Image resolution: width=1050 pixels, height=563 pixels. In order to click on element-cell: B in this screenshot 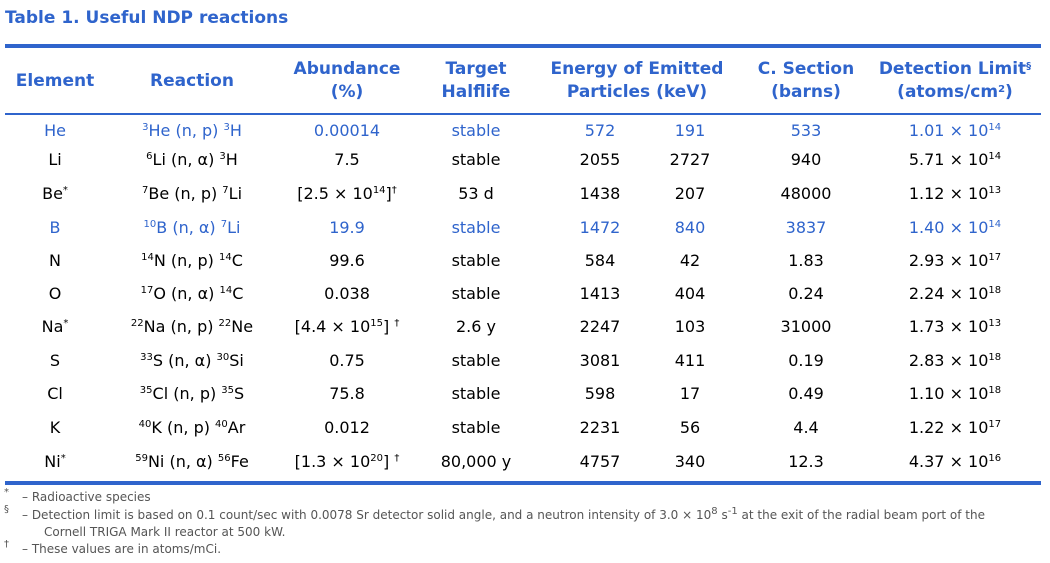, I will do `click(55, 228)`.